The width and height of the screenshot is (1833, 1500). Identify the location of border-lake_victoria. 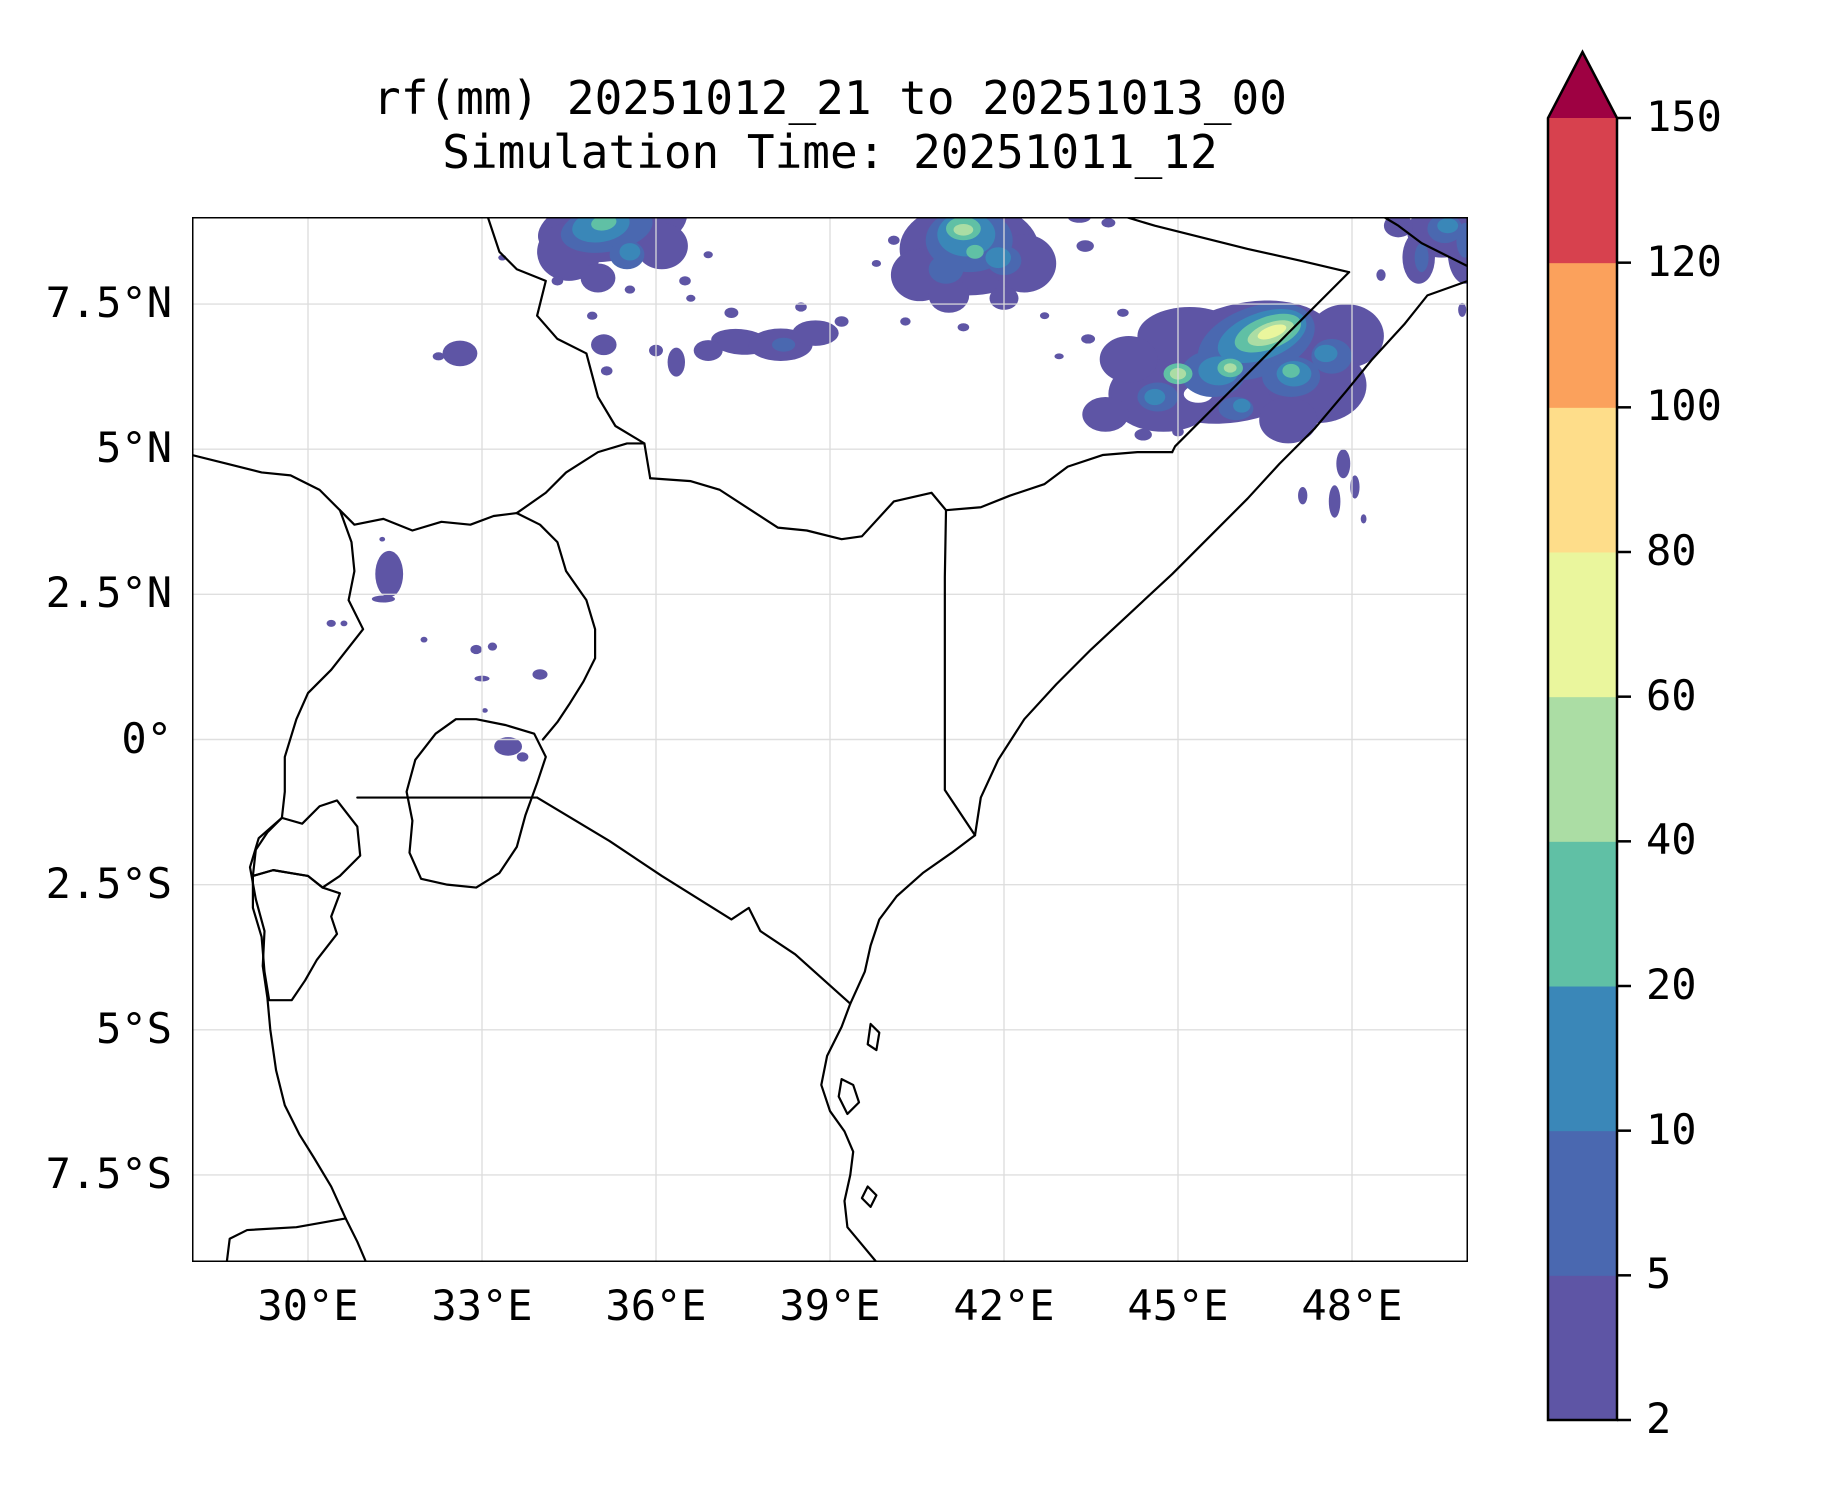
(476, 803).